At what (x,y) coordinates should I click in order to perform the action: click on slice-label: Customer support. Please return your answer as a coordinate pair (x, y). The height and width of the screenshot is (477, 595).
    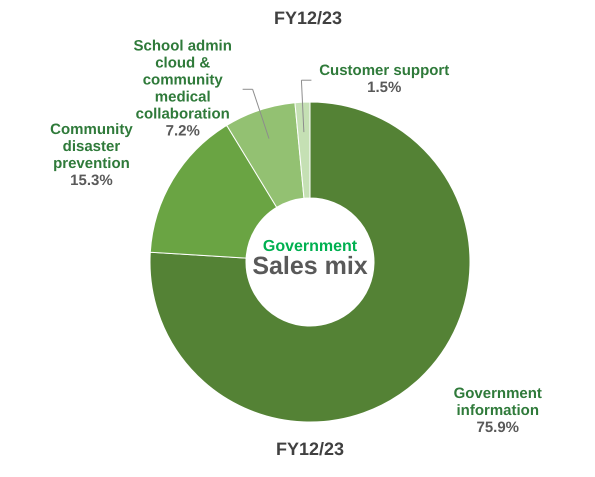
    Looking at the image, I should click on (384, 71).